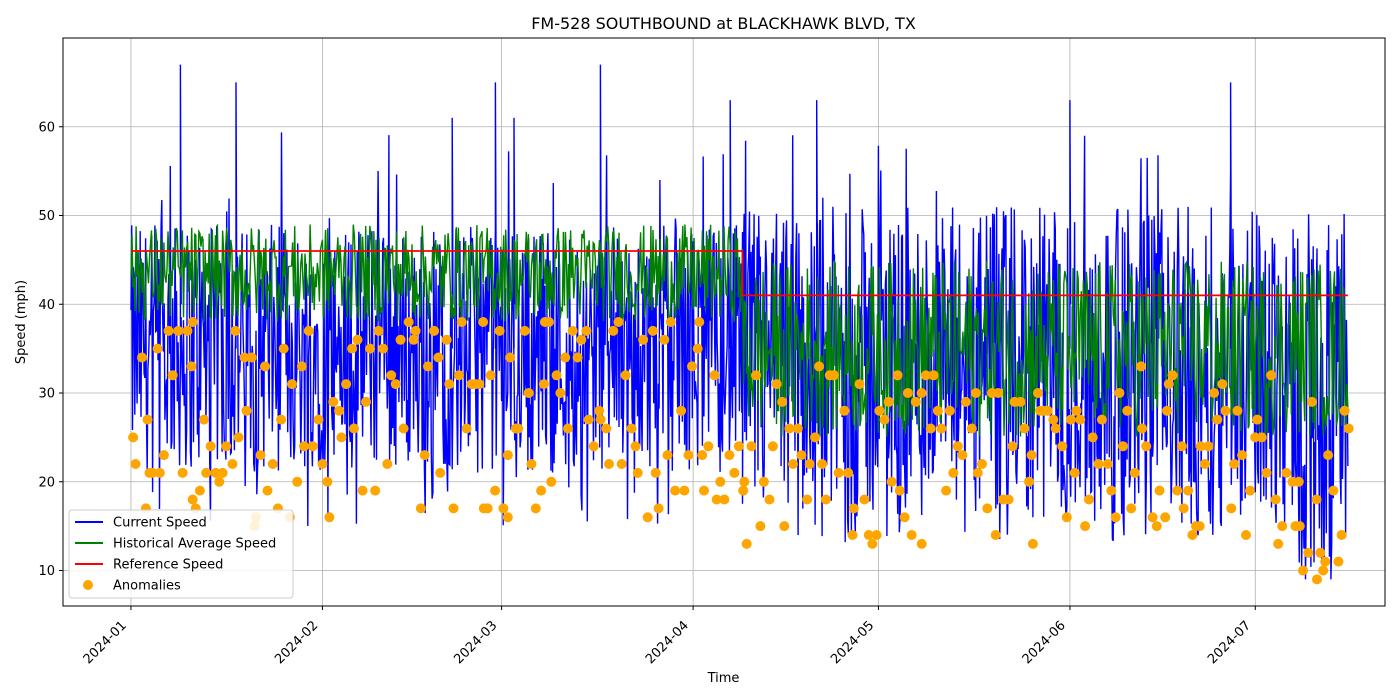 This screenshot has height=700, width=1400. What do you see at coordinates (88, 585) in the screenshot?
I see `legend-swatch-anomalies` at bounding box center [88, 585].